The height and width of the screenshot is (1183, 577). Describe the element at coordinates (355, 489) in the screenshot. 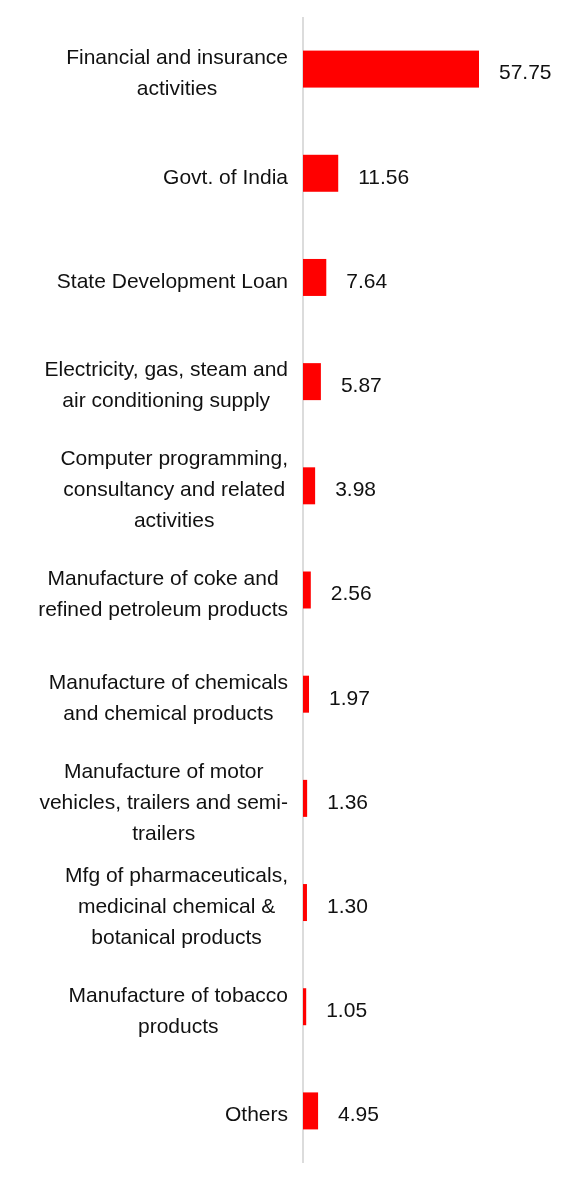

I see `data-label: 3.98` at that location.